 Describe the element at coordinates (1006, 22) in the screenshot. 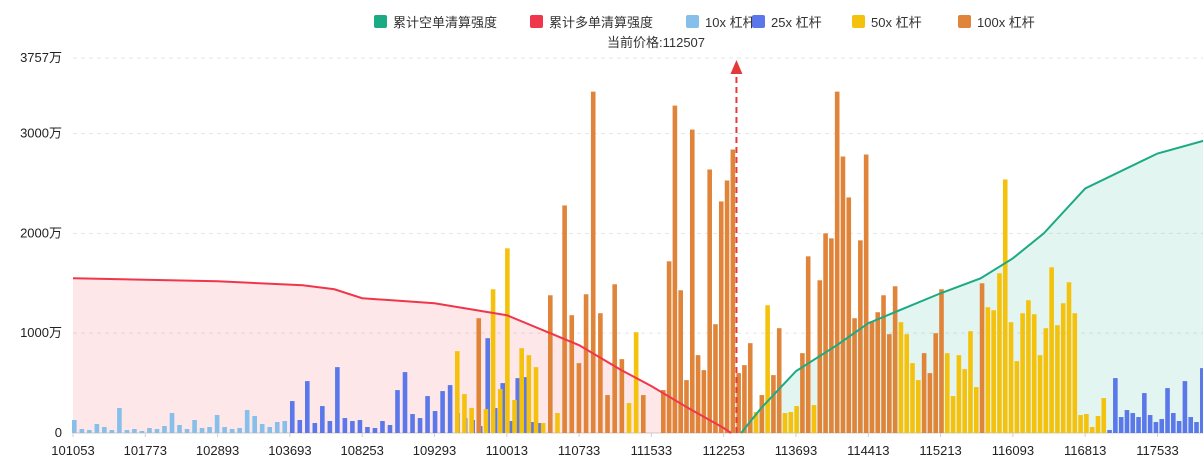

I see `legend-label: 100x 杠杆` at that location.